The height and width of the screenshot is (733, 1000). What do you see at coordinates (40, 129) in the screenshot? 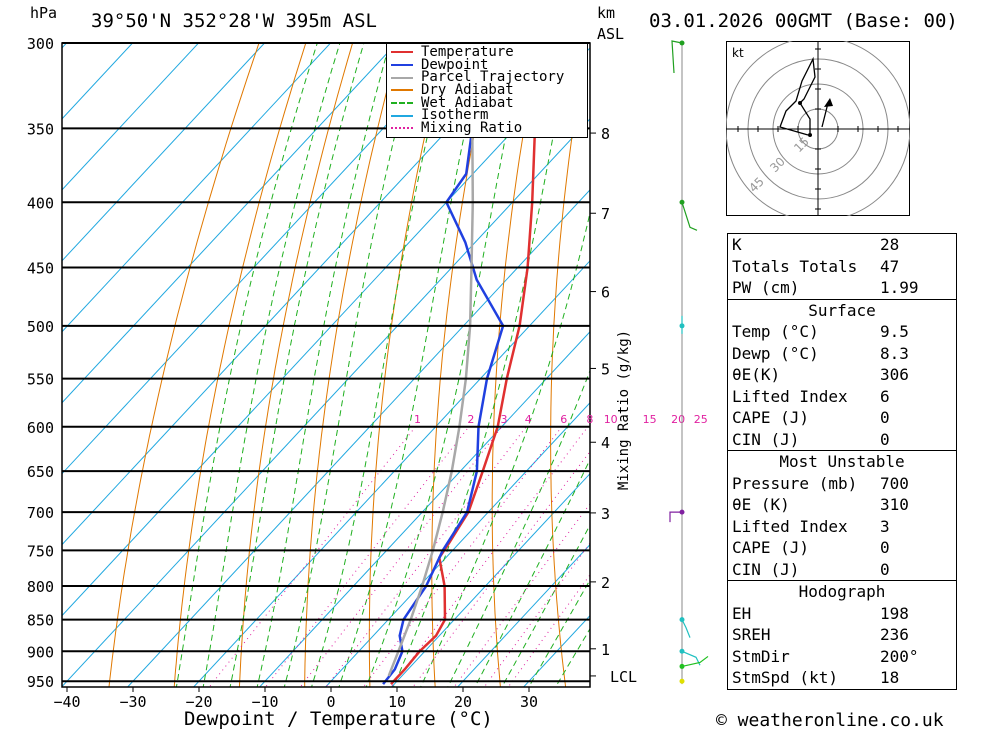
I see `pressure-tick-label: 350` at bounding box center [40, 129].